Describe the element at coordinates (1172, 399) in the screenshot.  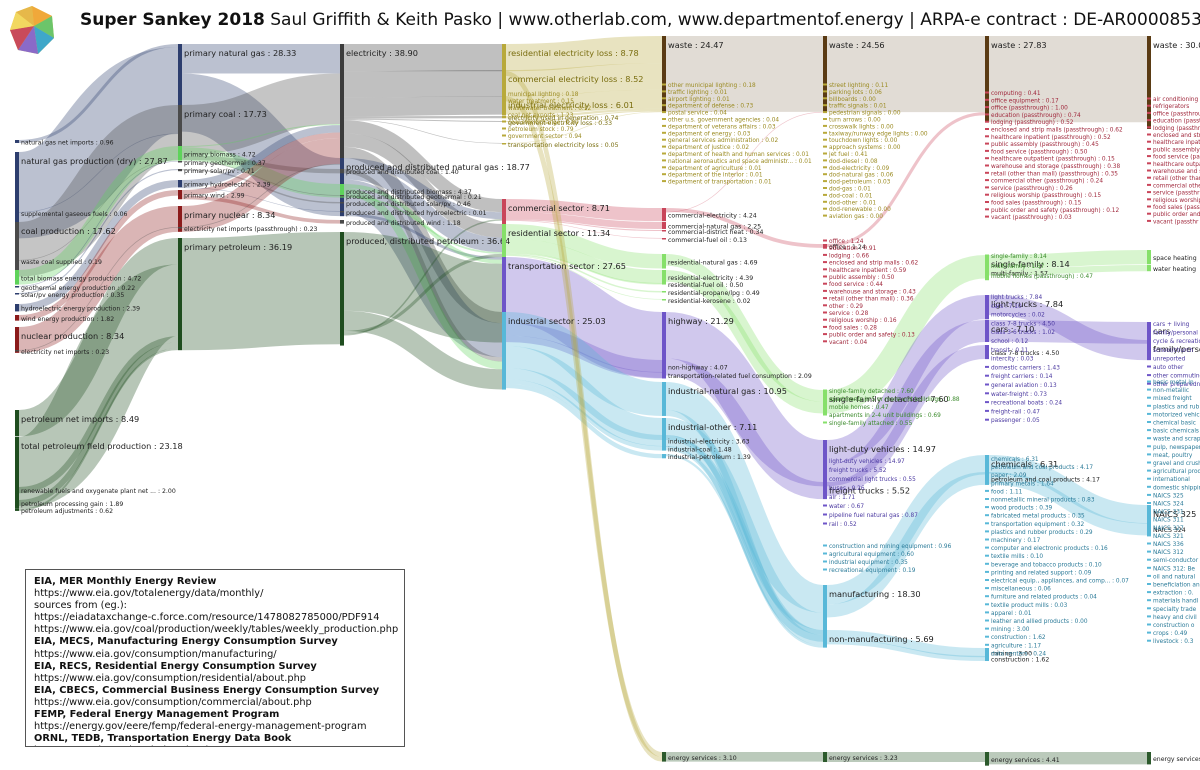
I see `minor-label: mixed freight` at that location.